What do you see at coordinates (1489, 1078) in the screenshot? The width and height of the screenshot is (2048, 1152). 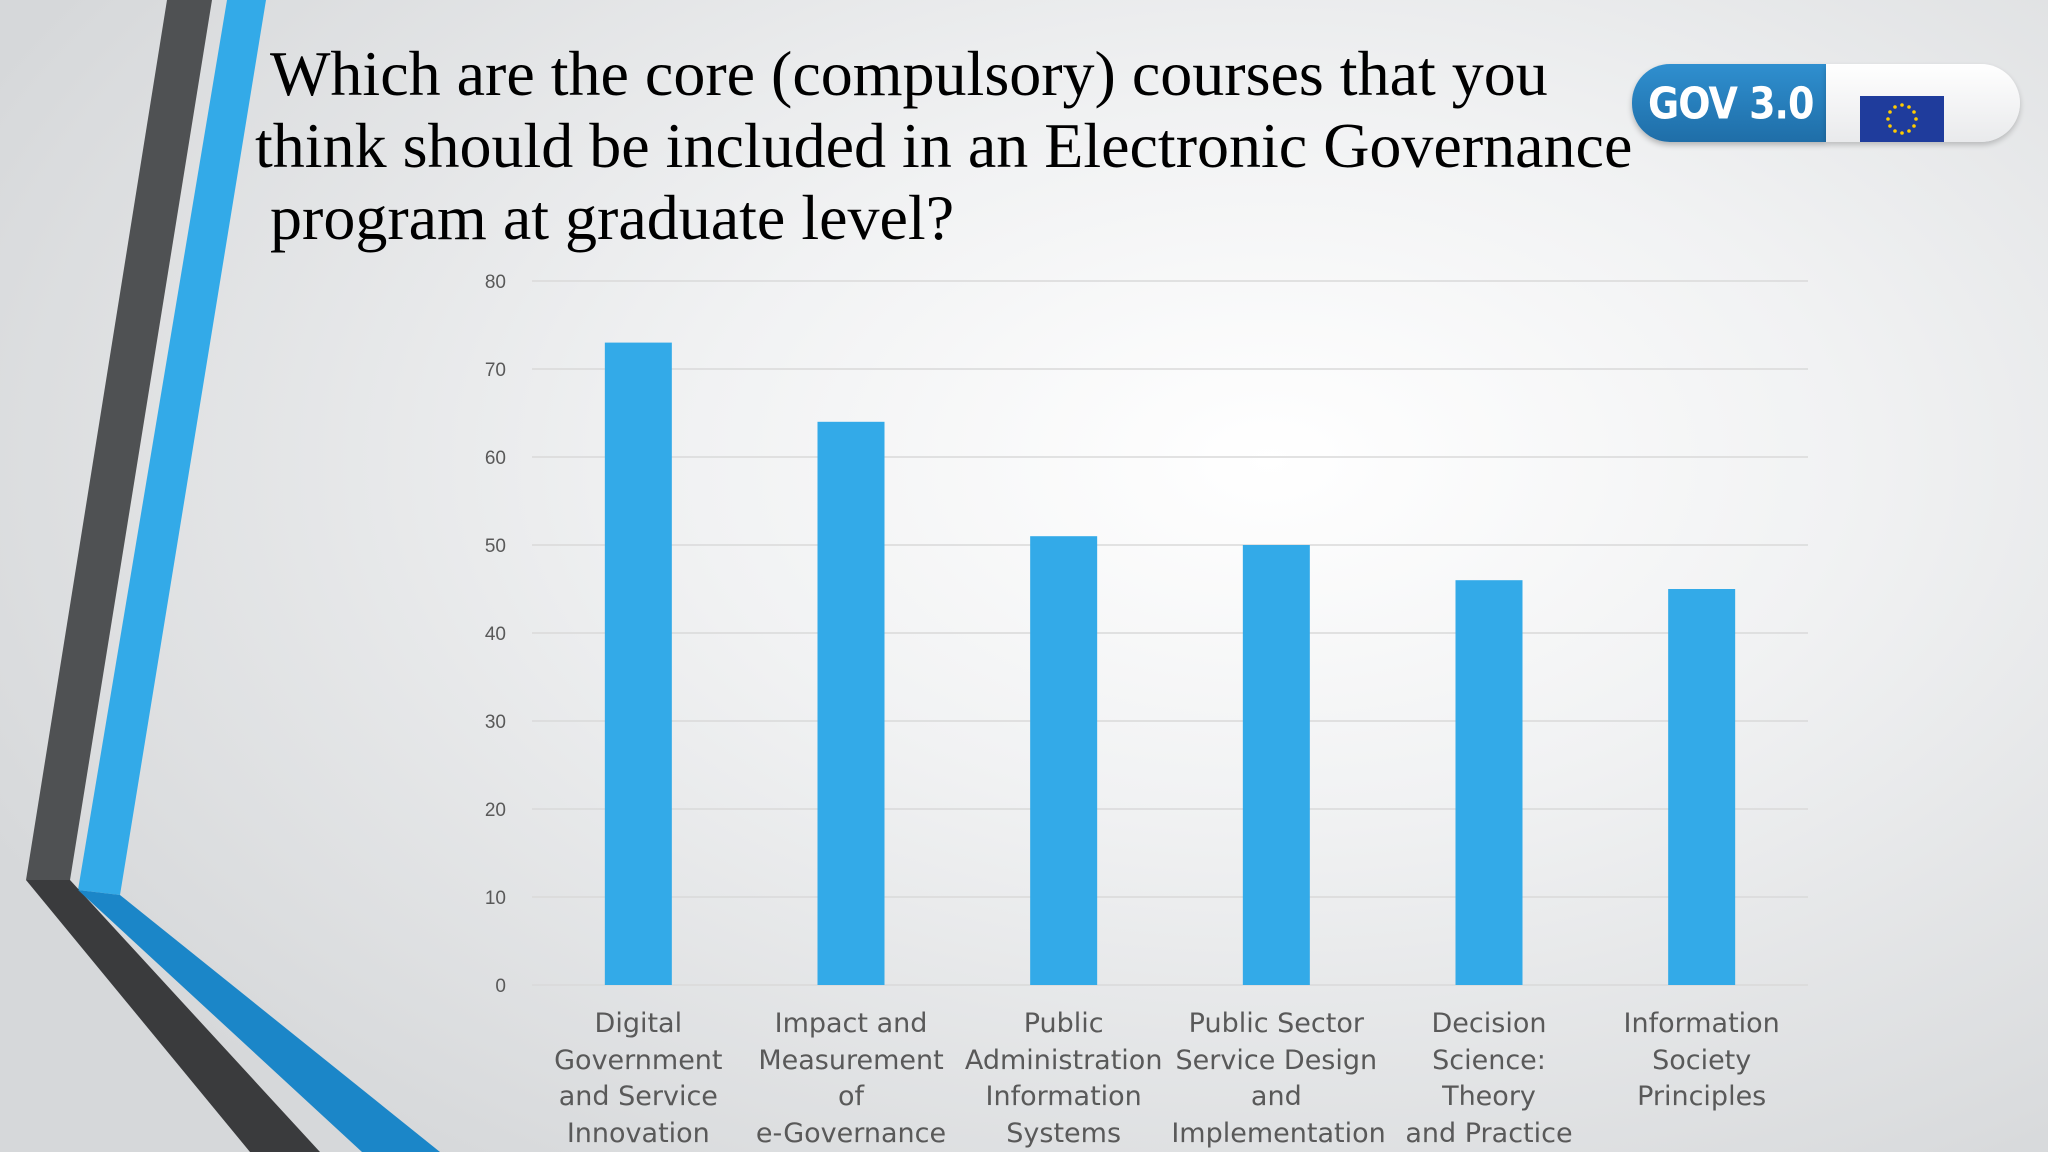 I see `x-tick-label: Decision Science: Theory and Practice` at bounding box center [1489, 1078].